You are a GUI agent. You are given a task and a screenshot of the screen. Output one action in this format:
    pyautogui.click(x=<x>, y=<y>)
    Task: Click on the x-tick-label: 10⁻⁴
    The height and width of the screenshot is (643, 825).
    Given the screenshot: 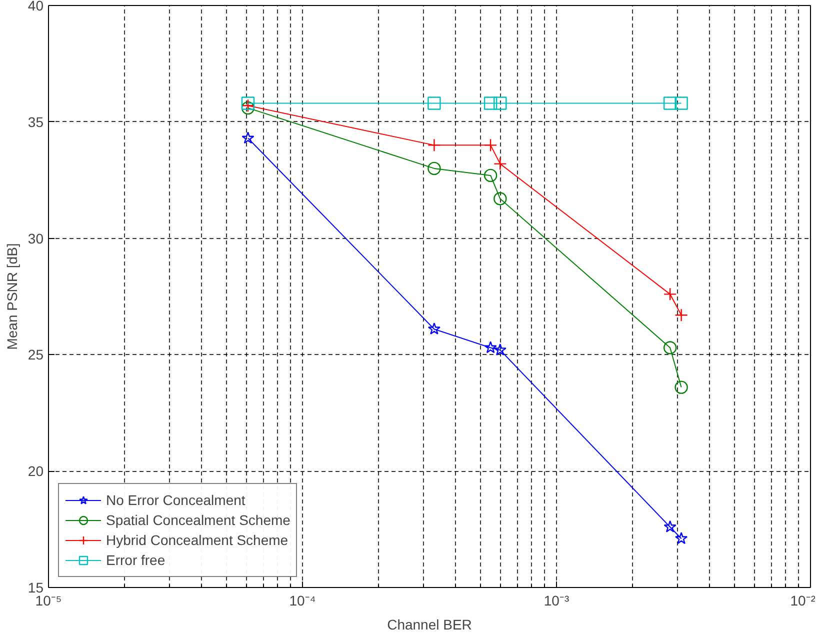 What is the action you would take?
    pyautogui.click(x=302, y=600)
    